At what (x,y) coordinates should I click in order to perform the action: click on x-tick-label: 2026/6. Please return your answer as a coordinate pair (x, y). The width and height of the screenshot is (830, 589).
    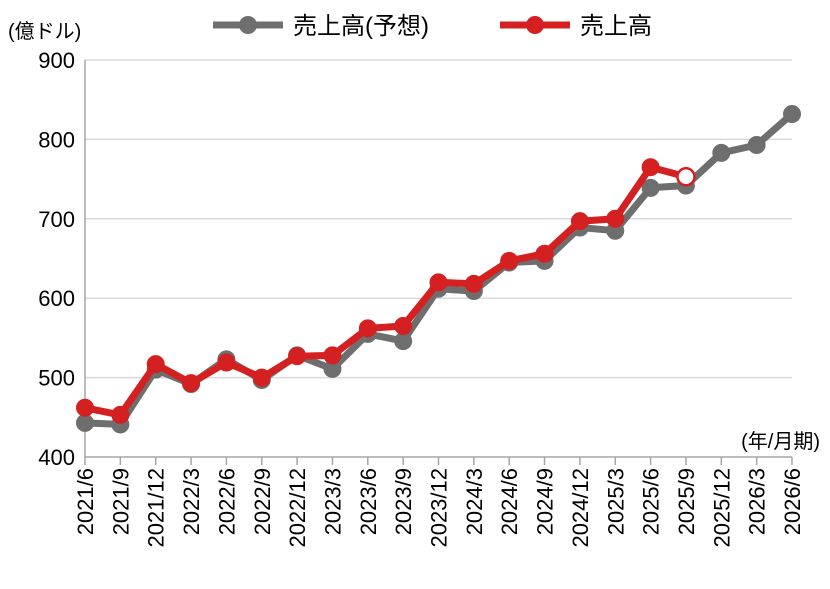
    Looking at the image, I should click on (792, 501).